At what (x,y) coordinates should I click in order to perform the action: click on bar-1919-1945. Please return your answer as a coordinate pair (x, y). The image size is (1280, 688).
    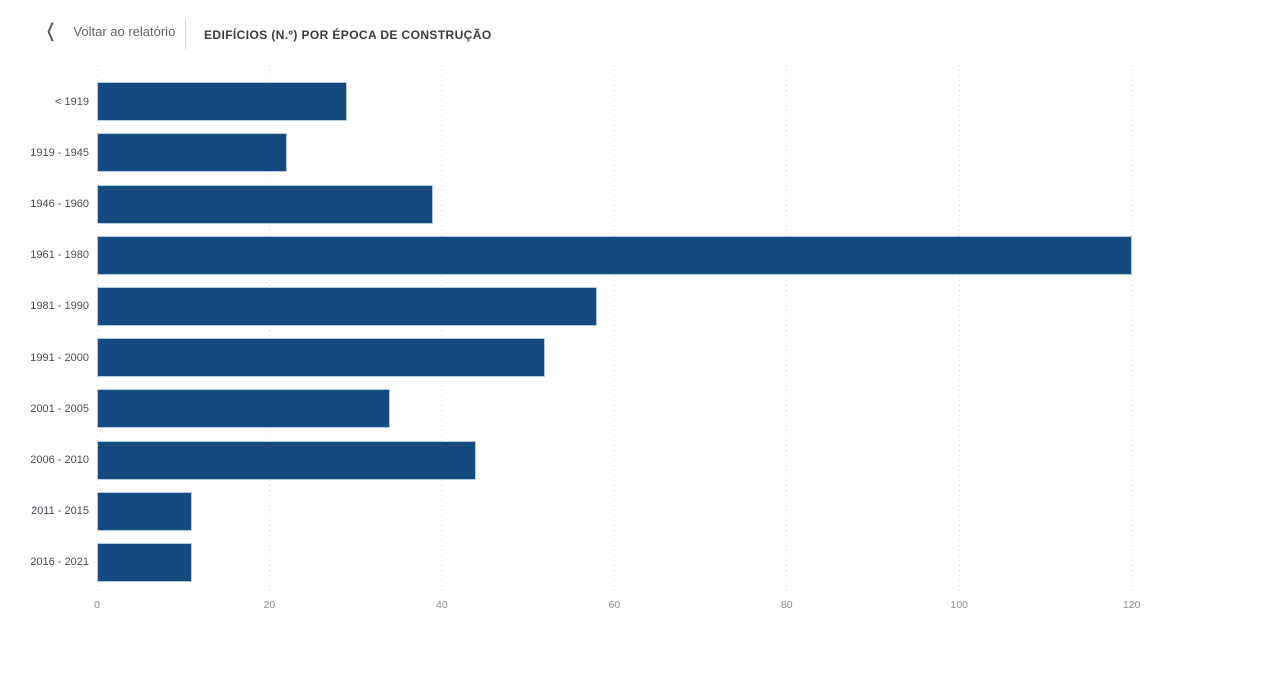
    Looking at the image, I should click on (192, 153).